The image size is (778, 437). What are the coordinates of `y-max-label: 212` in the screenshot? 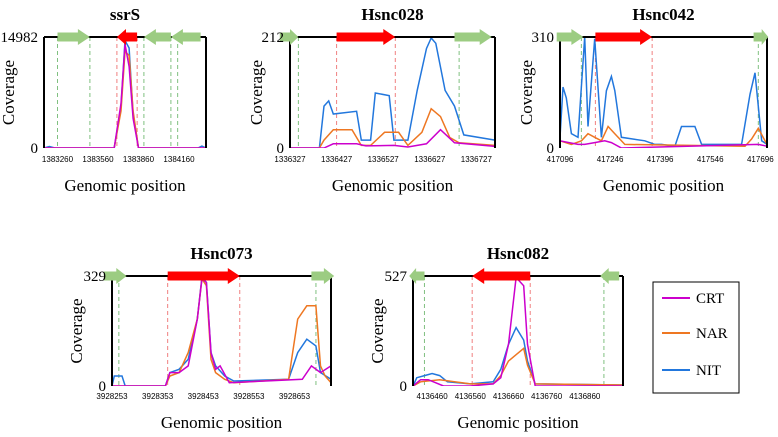 It's located at (273, 38).